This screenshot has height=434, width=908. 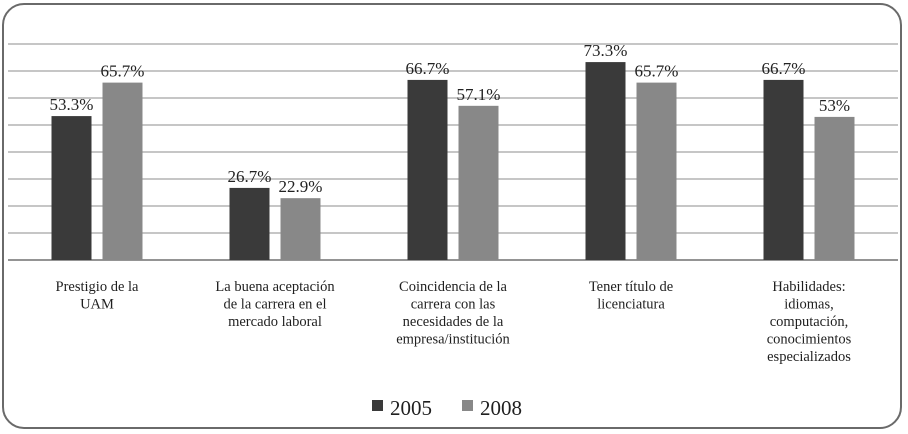 I want to click on category-label-0: Prestigio de la UAM, so click(x=98, y=296).